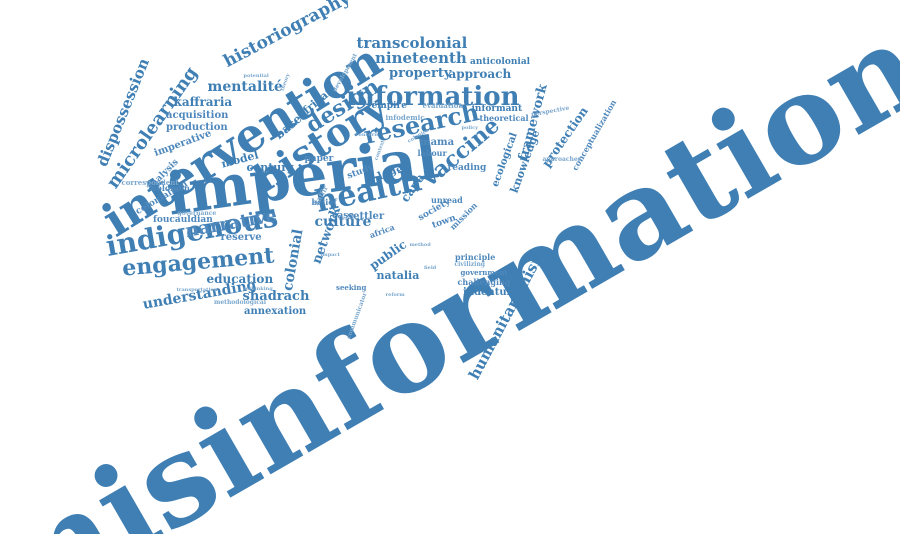 The image size is (900, 534). Describe the element at coordinates (398, 275) in the screenshot. I see `word-natalia: natalia` at that location.